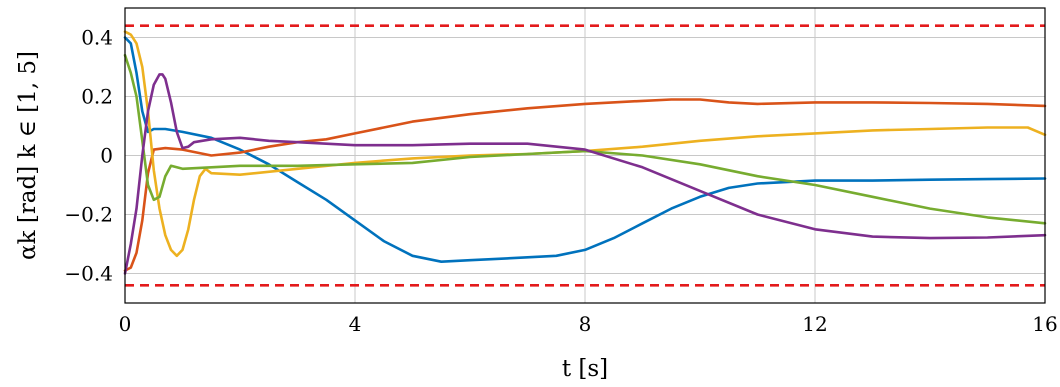  I want to click on y-tick-labels: −0.4 −0.2 0 0.2 0.4, so click(88, 156).